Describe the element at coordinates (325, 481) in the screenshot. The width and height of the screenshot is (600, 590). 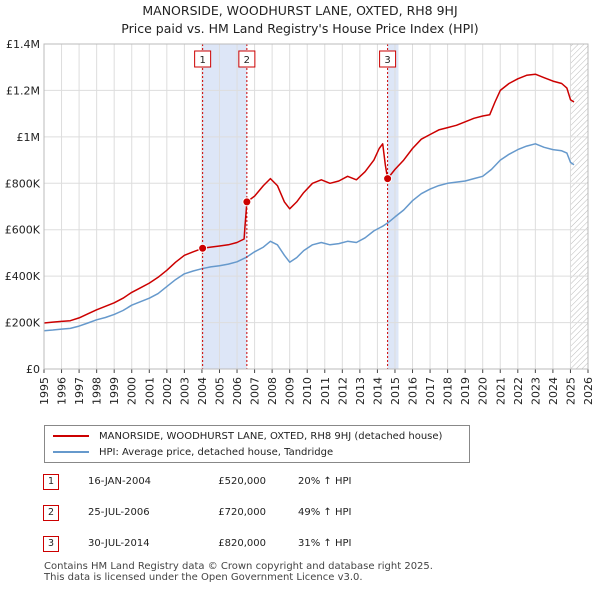
I see `sale-hpi-change: 20% ↑ HPI` at that location.